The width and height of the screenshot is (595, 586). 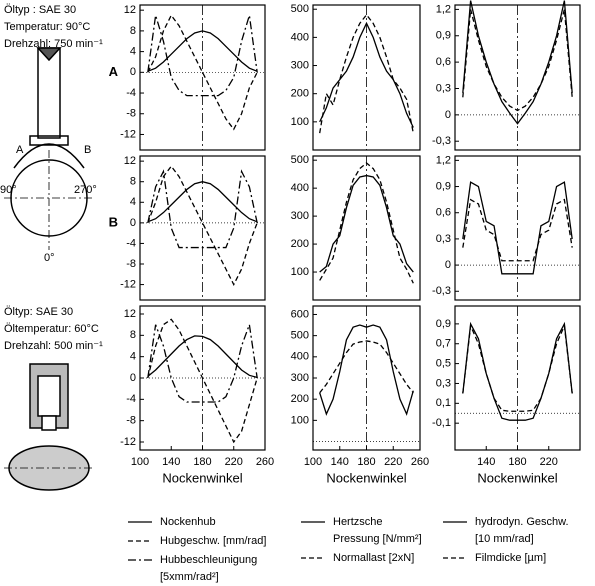 I want to click on cam-diagram-top, so click(x=49, y=148).